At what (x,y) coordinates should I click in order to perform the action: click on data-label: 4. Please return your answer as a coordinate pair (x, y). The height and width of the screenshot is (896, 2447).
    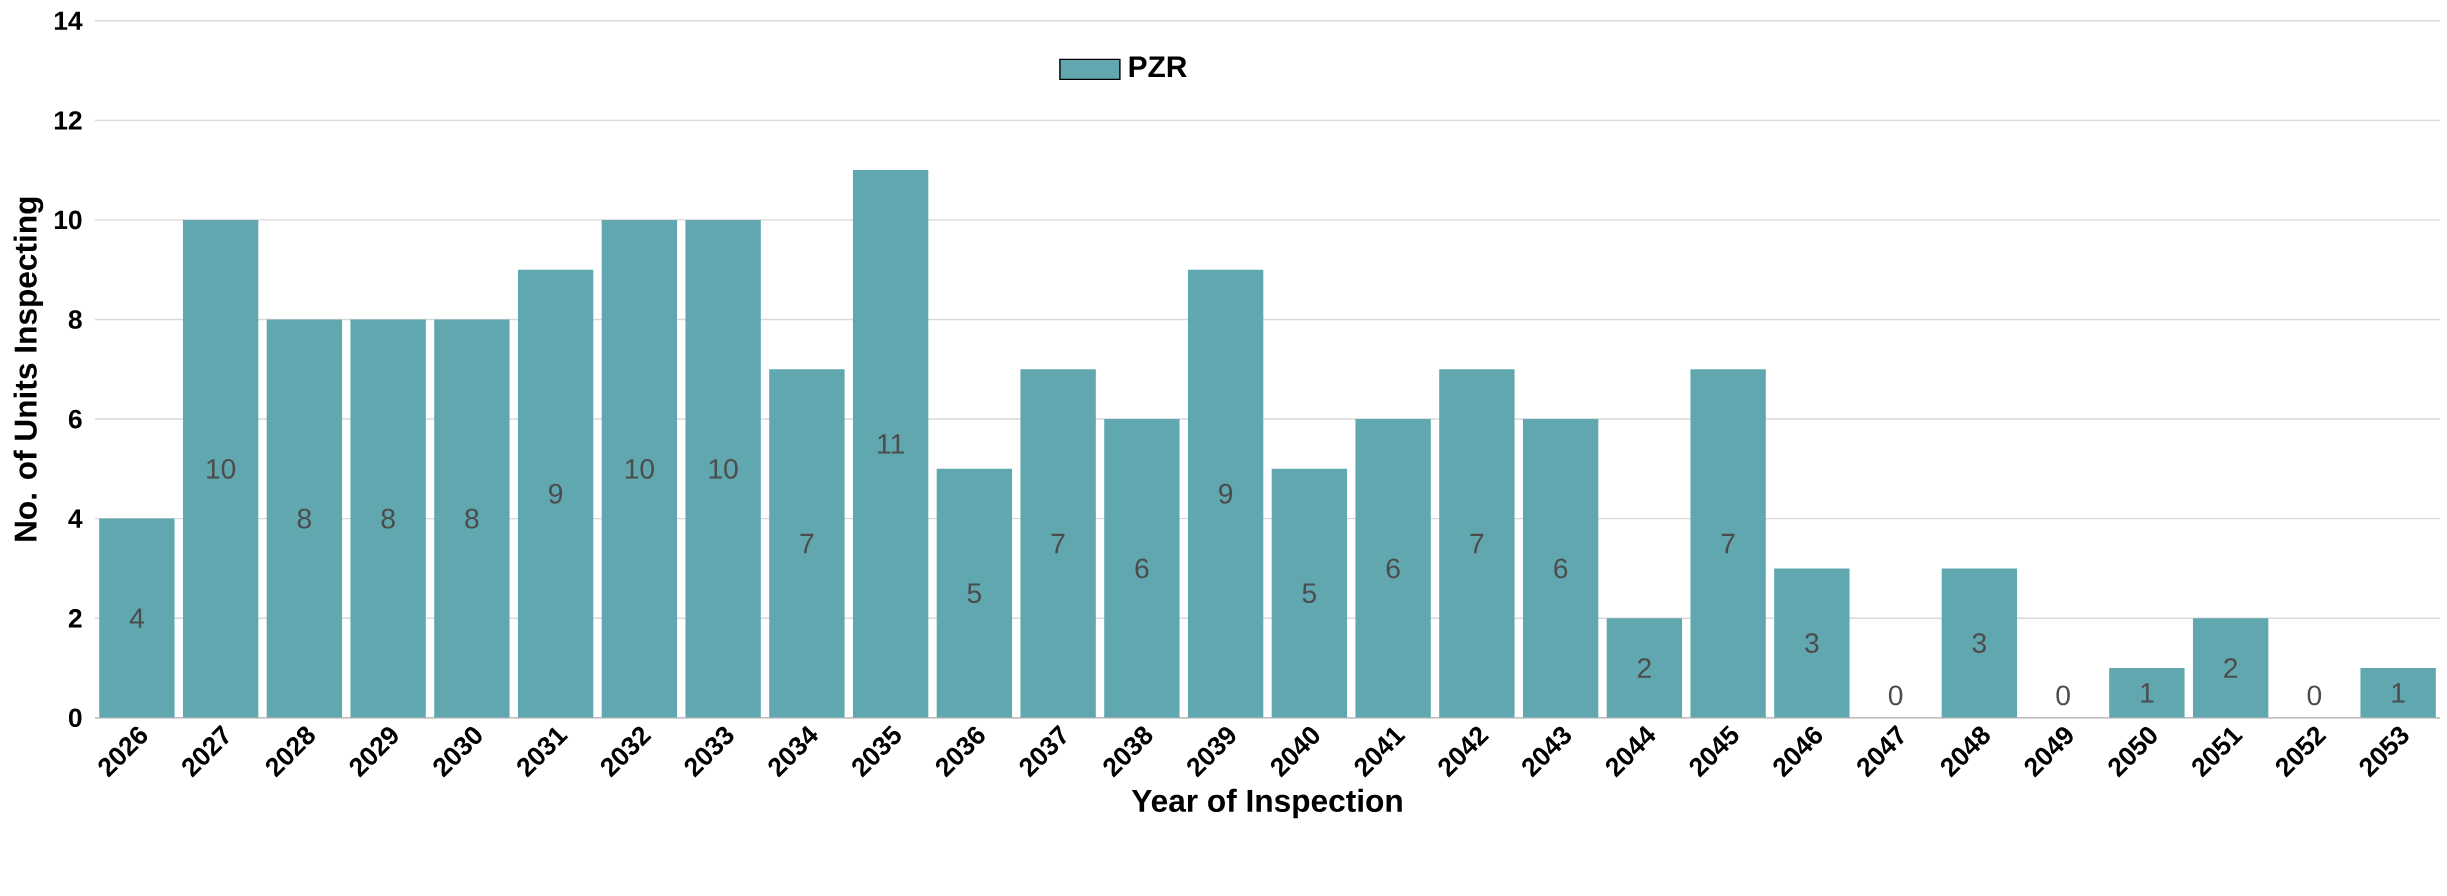
    Looking at the image, I should click on (136, 618).